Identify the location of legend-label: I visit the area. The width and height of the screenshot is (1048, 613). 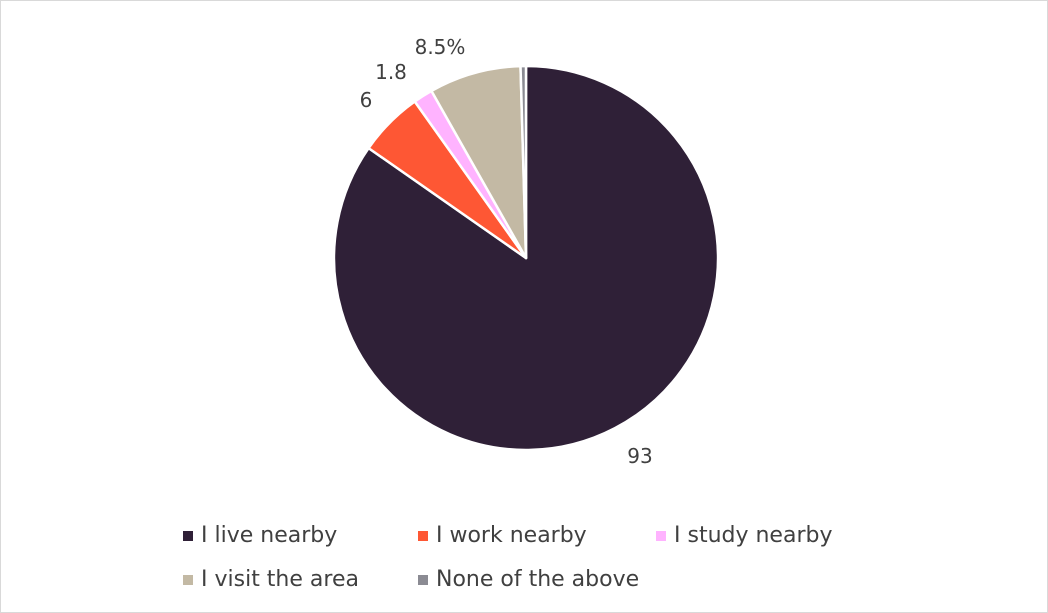
(280, 579).